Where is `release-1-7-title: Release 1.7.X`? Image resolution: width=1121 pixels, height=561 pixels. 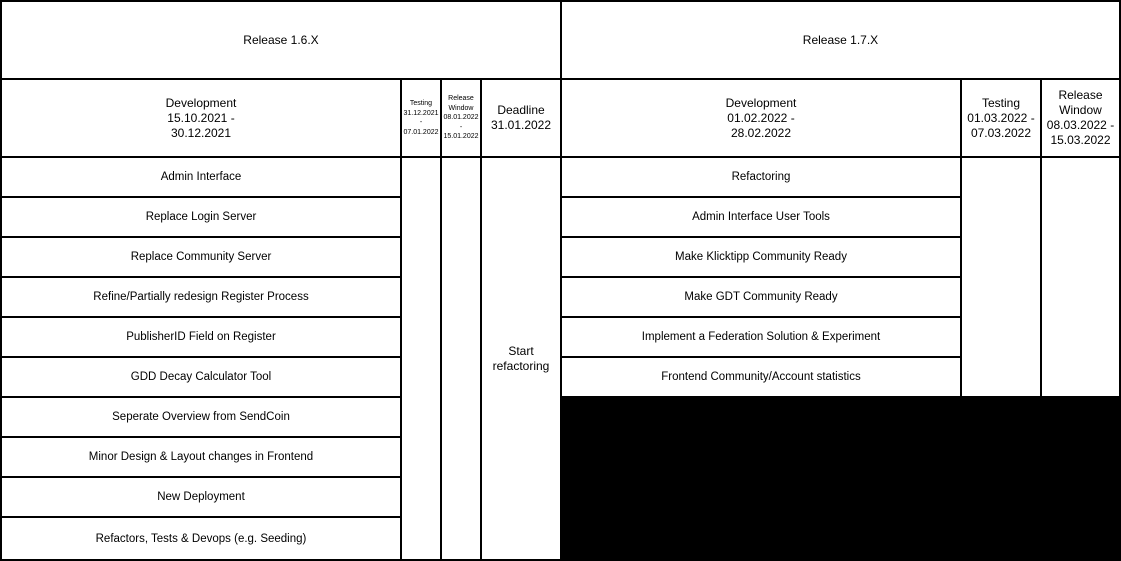
release-1-7-title: Release 1.7.X is located at coordinates (840, 40).